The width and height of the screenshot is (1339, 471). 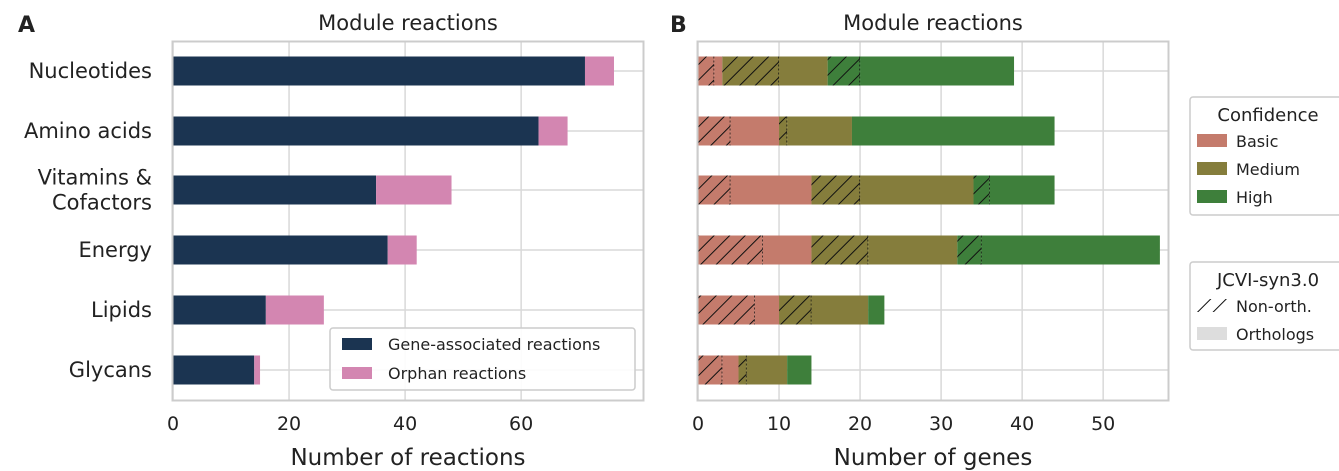 What do you see at coordinates (1274, 306) in the screenshot?
I see `legend-label-non-orth: Non-orth.` at bounding box center [1274, 306].